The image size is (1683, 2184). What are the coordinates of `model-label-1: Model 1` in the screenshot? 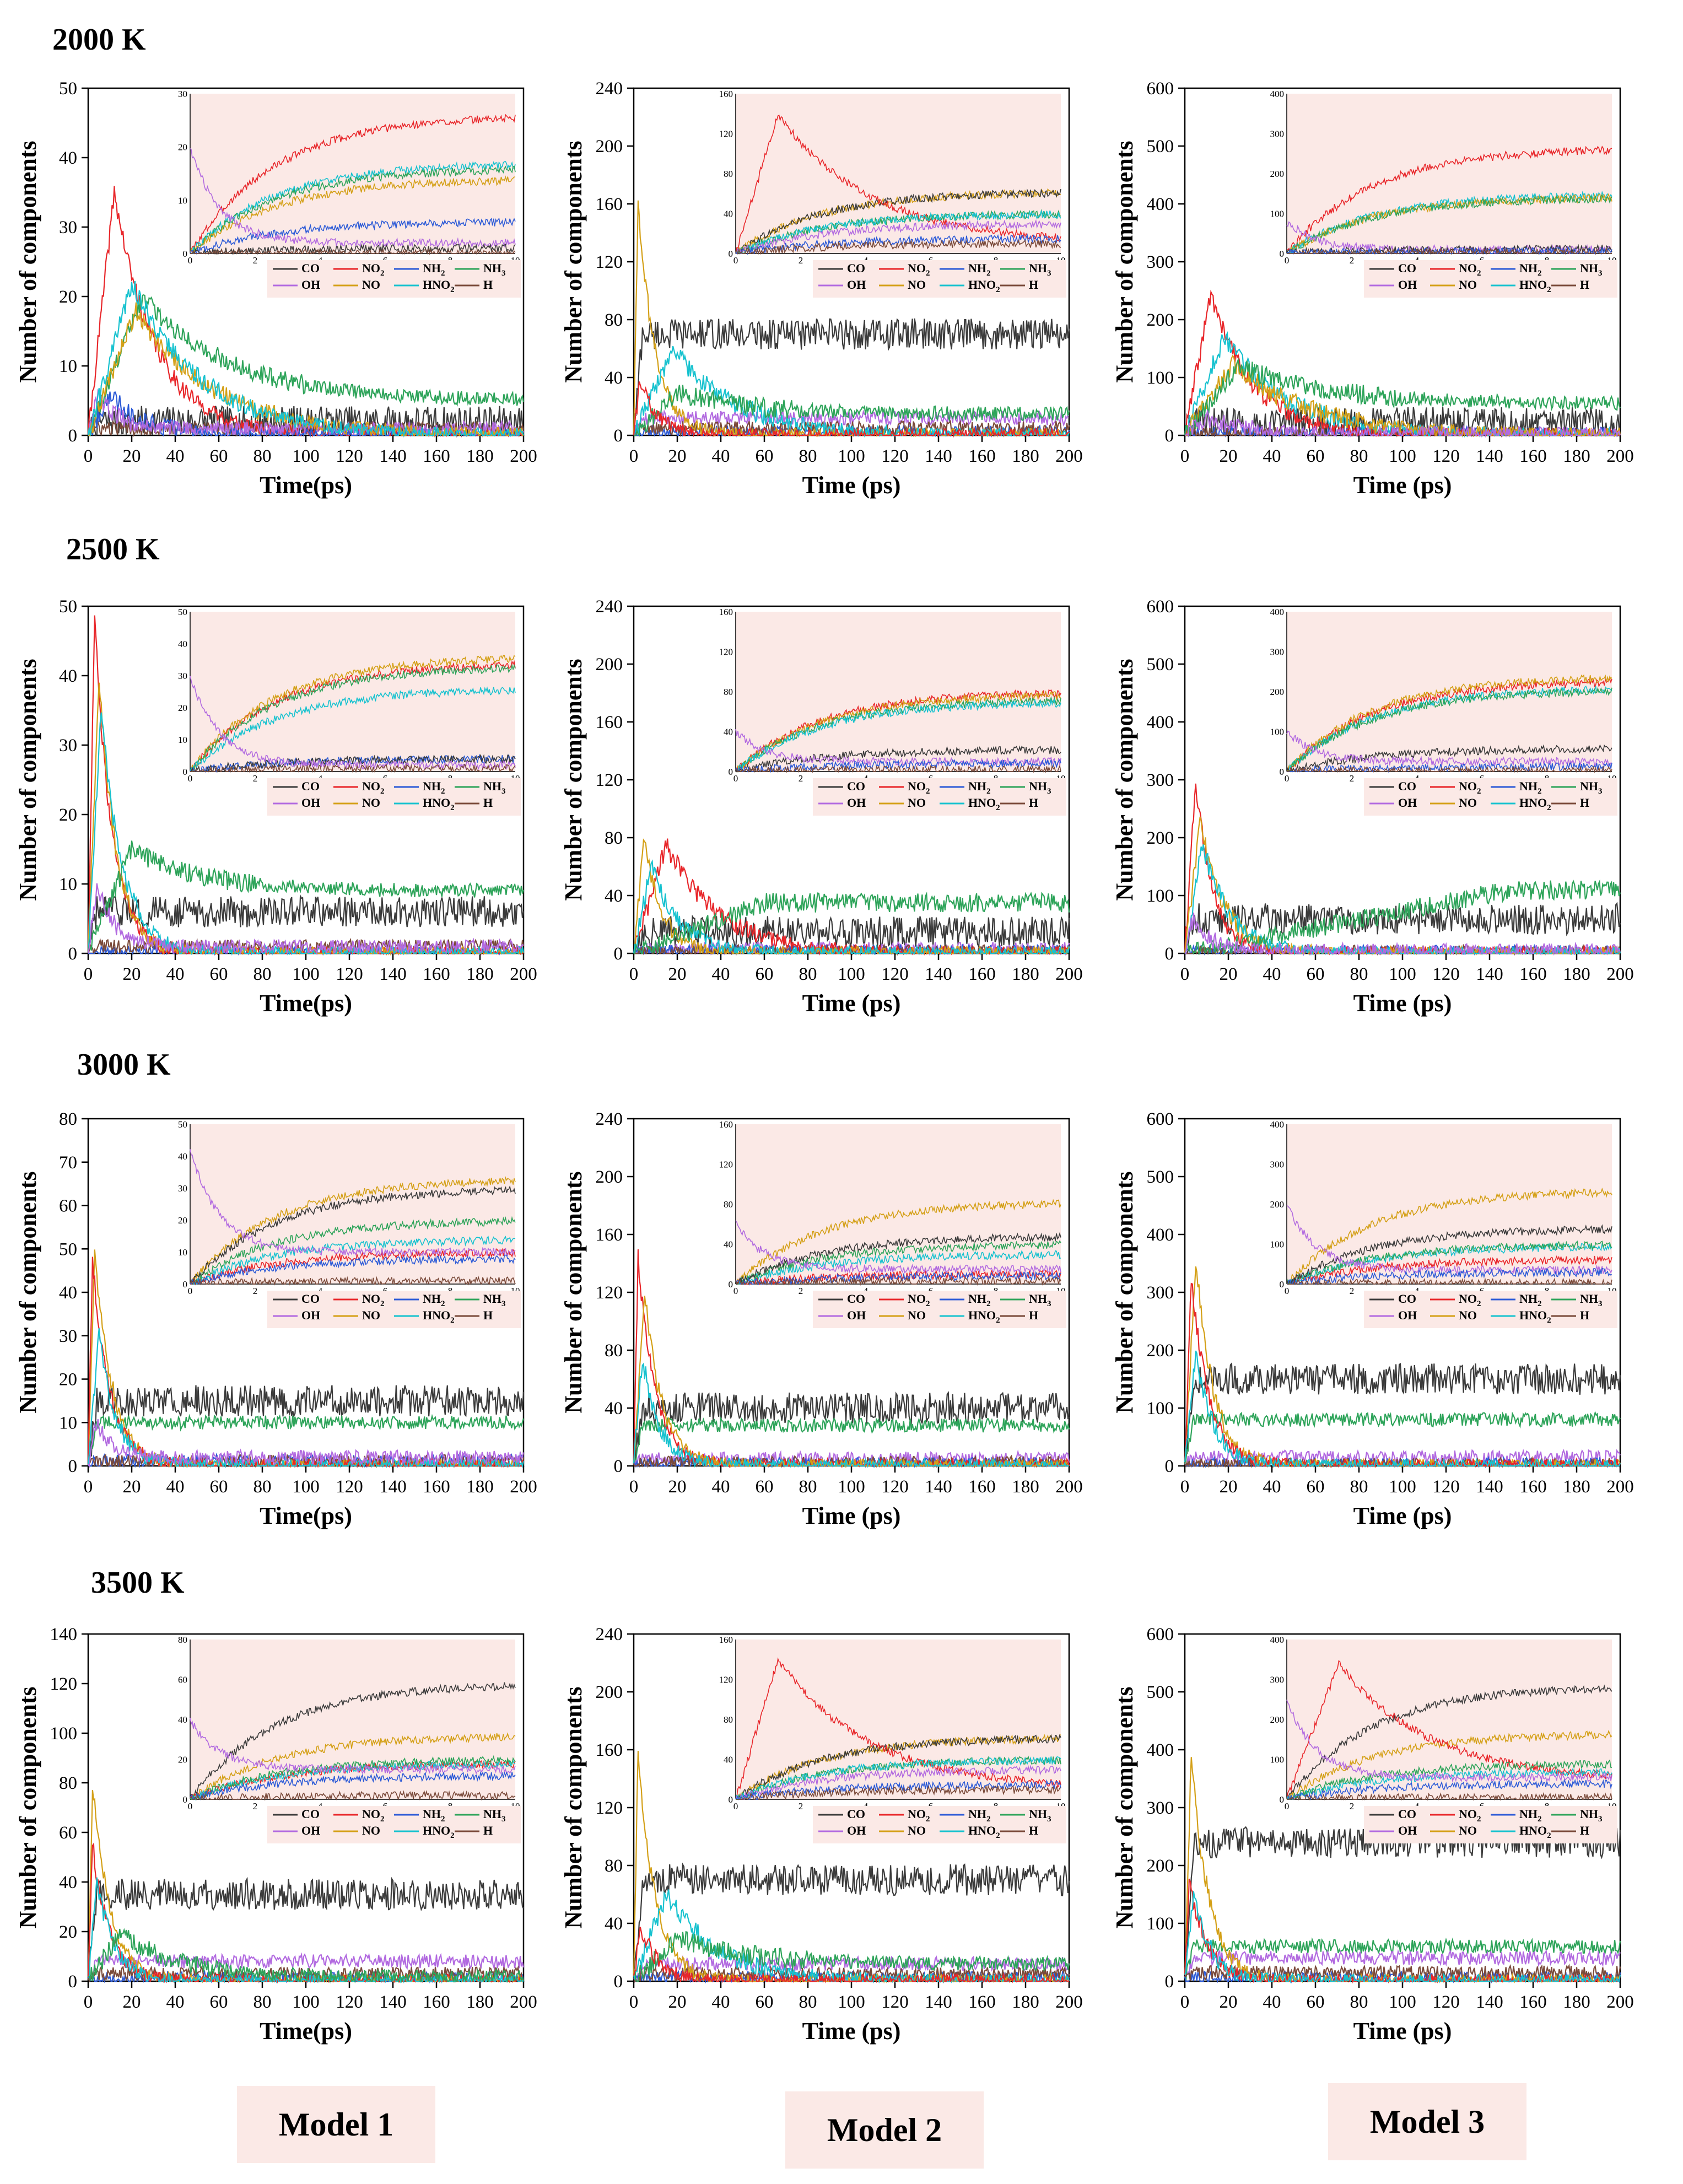 It's located at (336, 2124).